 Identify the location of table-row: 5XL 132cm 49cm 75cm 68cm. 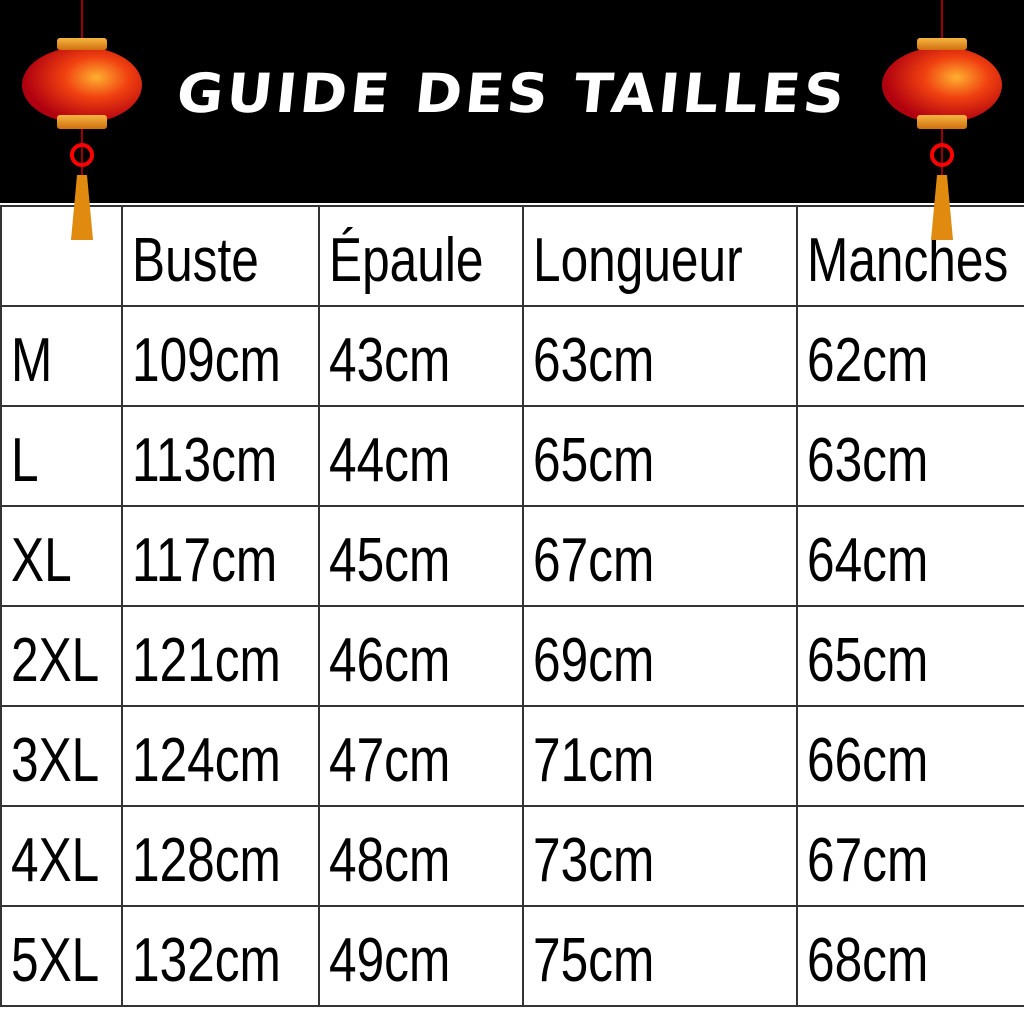
(512, 956).